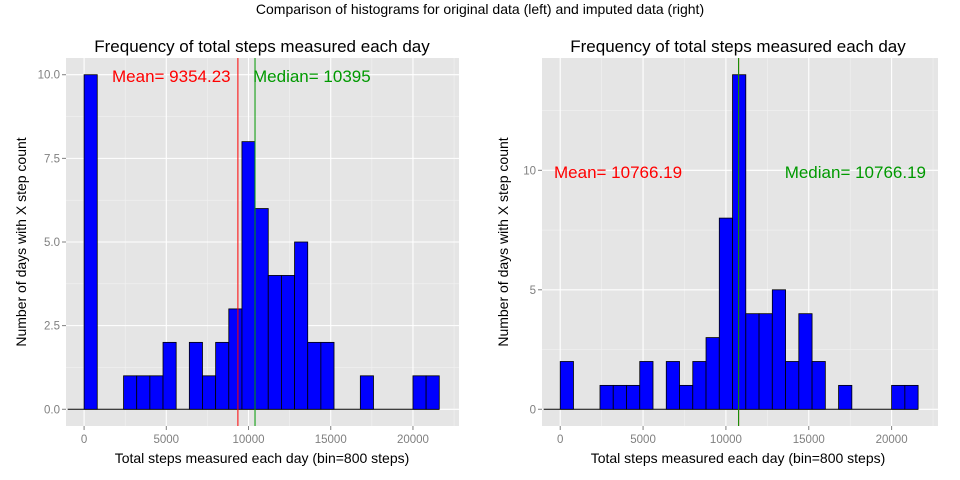  Describe the element at coordinates (529, 171) in the screenshot. I see `y-tick-label: 10` at that location.